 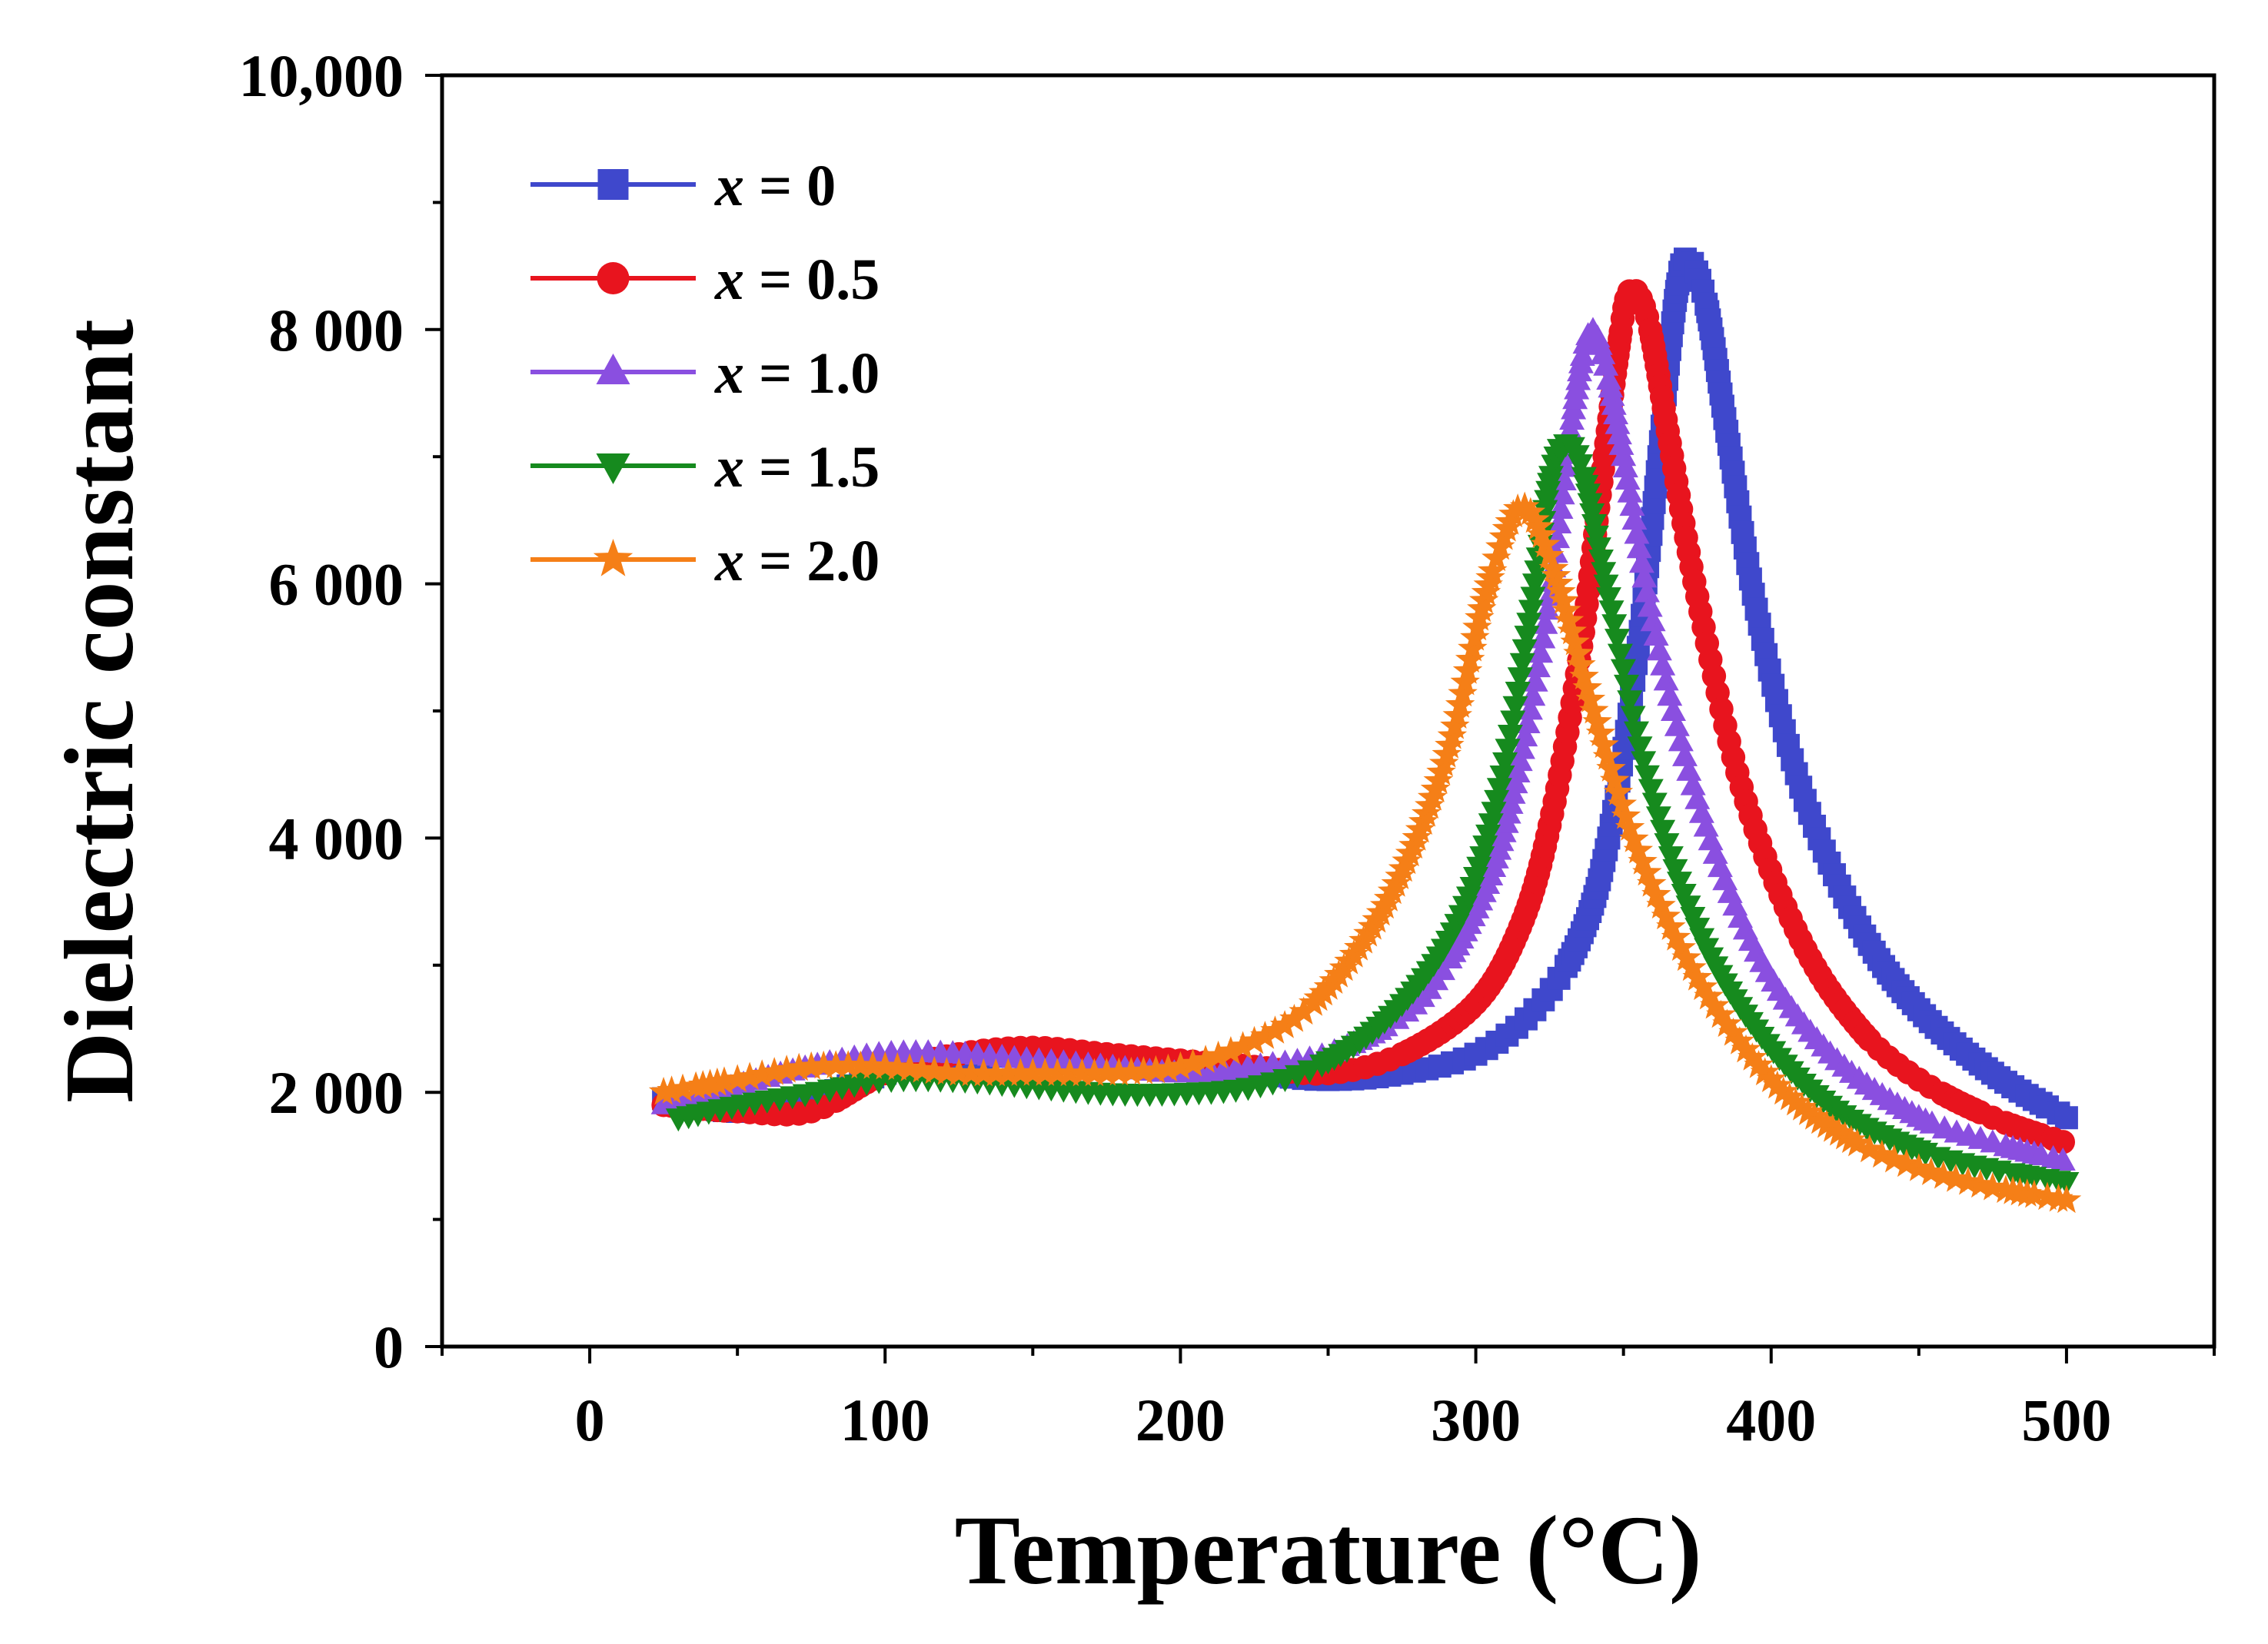 I want to click on y-tick-label: 4 000, so click(x=336, y=838).